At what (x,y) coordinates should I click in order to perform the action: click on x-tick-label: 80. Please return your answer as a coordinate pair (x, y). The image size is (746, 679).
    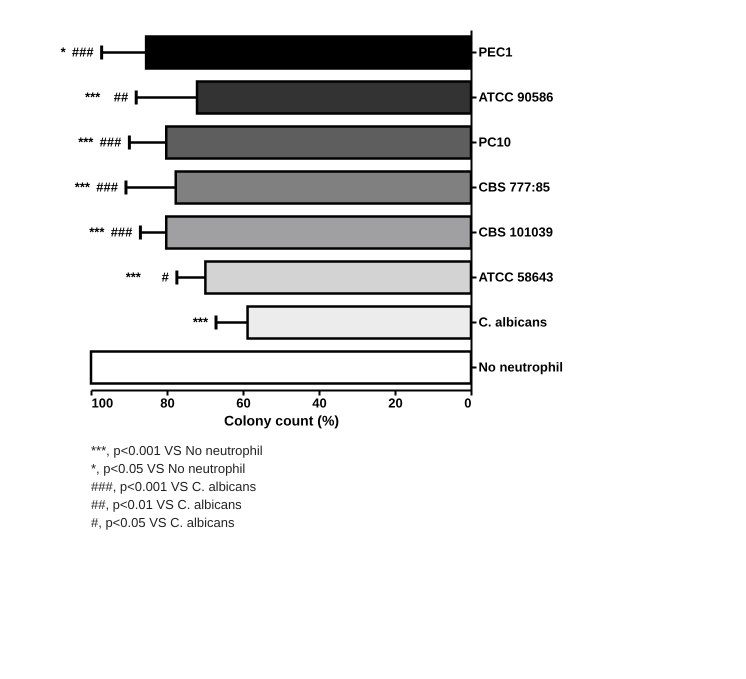
    Looking at the image, I should click on (167, 403).